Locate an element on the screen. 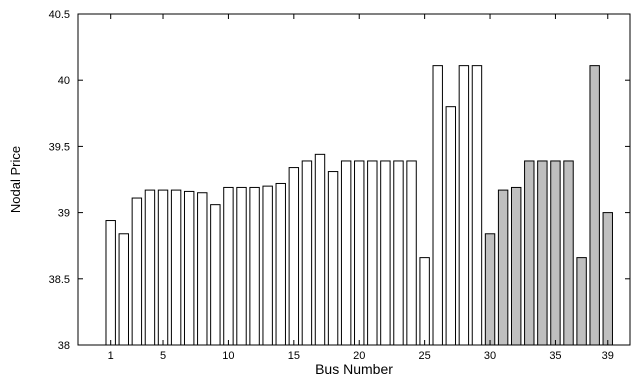  y-tick-label: 39.5 is located at coordinates (59, 147).